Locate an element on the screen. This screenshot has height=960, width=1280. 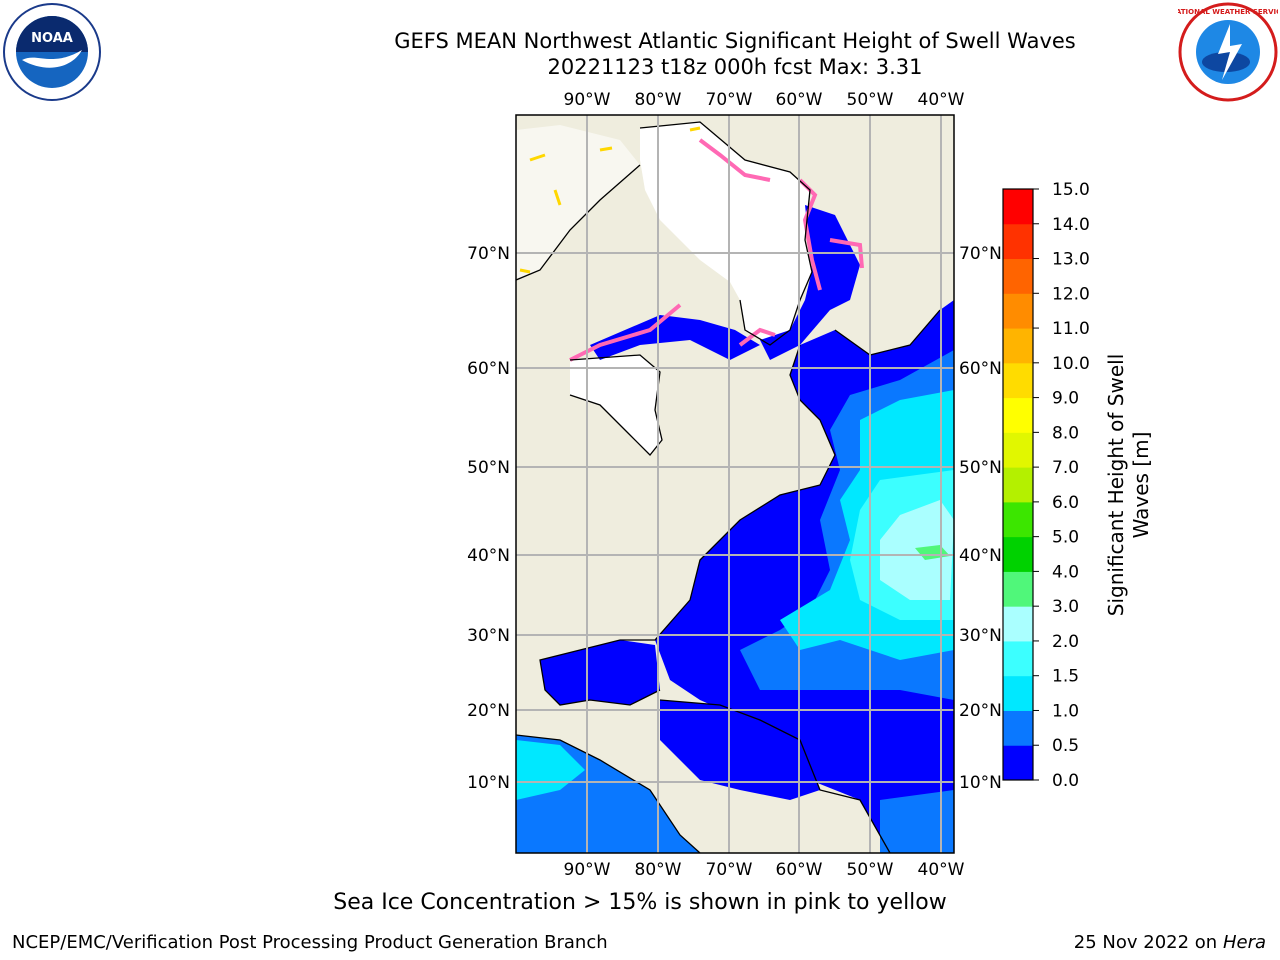
colorbar-tick-label: 11.0 is located at coordinates (1071, 329).